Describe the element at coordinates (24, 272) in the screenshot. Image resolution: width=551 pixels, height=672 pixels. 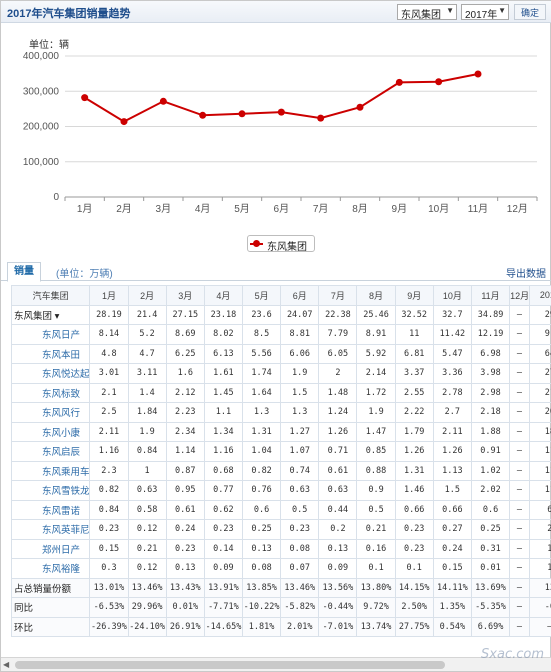
I see `tab-sales: 销量` at that location.